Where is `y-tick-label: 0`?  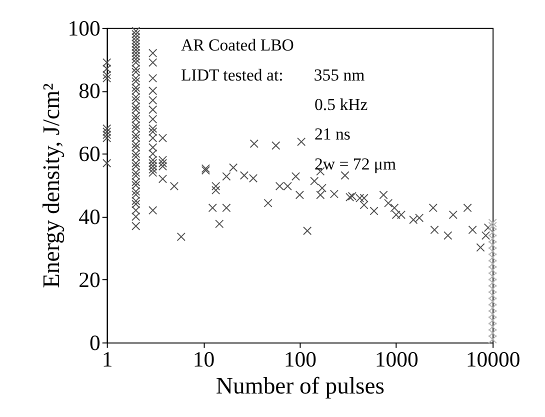 y-tick-label: 0 is located at coordinates (95, 342).